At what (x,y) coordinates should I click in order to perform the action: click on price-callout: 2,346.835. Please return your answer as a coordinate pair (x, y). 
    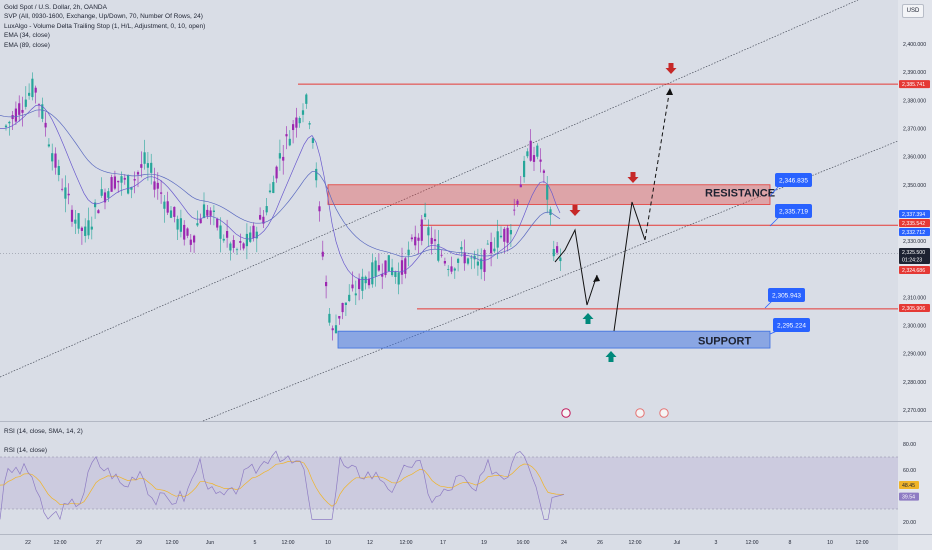
    Looking at the image, I should click on (790, 185).